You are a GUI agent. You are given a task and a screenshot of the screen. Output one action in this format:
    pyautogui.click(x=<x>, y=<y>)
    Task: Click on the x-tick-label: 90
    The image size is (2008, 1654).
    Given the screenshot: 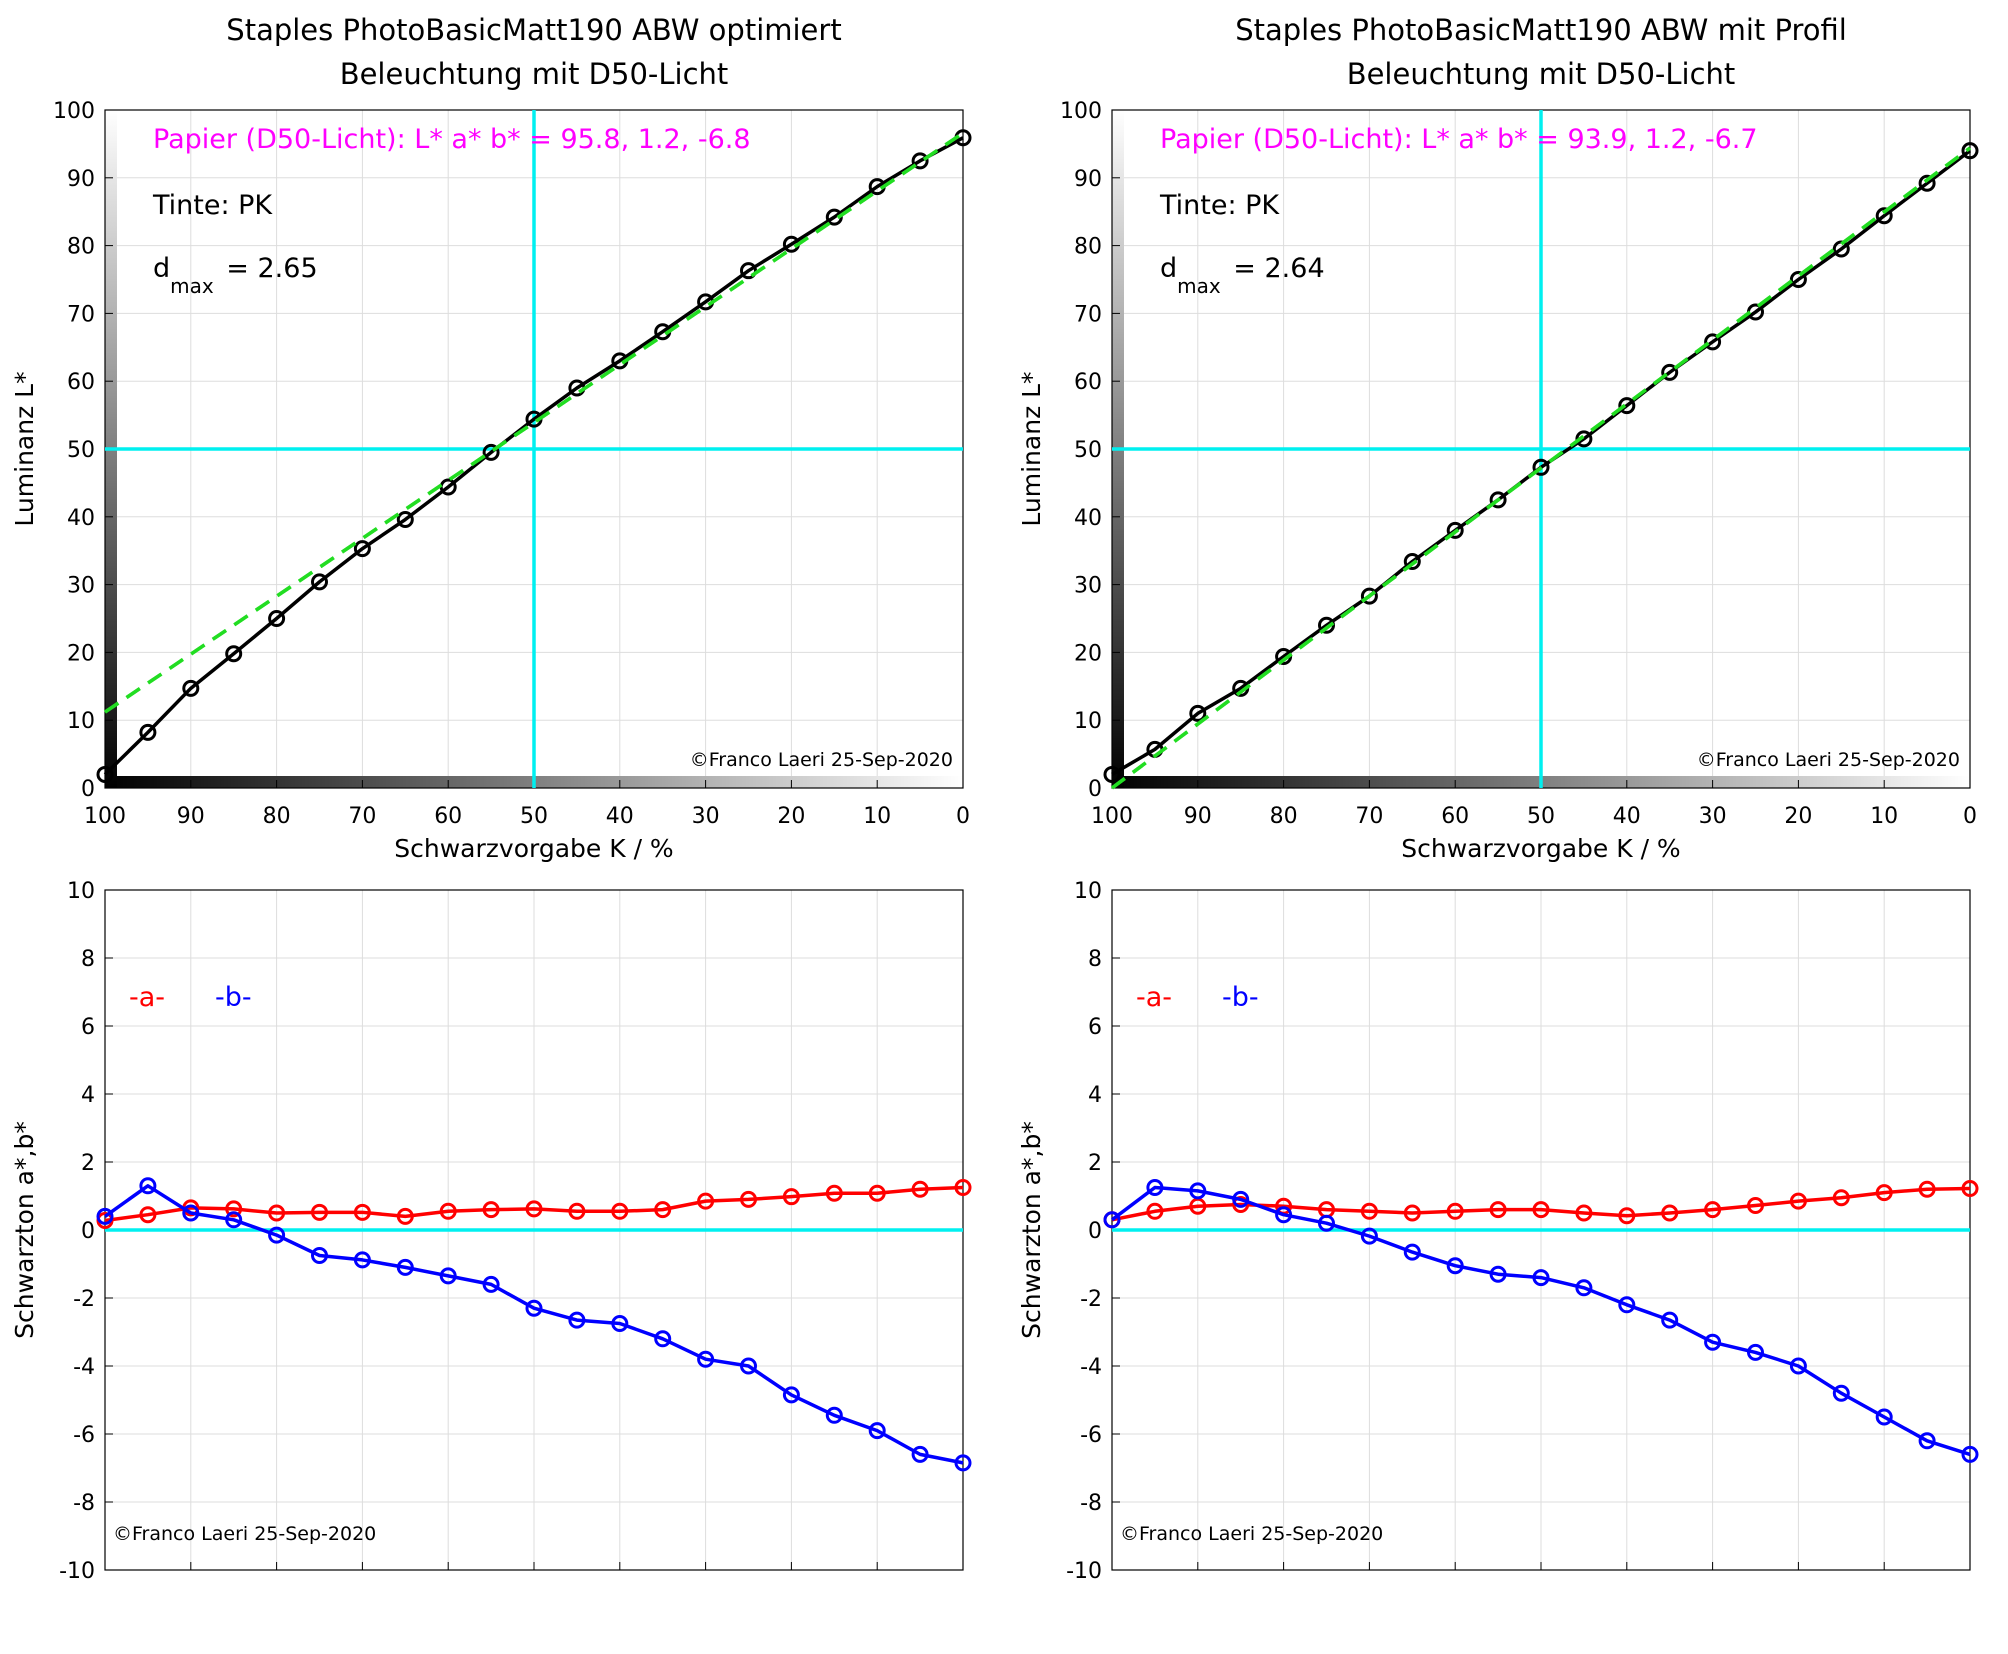 What is the action you would take?
    pyautogui.click(x=191, y=816)
    